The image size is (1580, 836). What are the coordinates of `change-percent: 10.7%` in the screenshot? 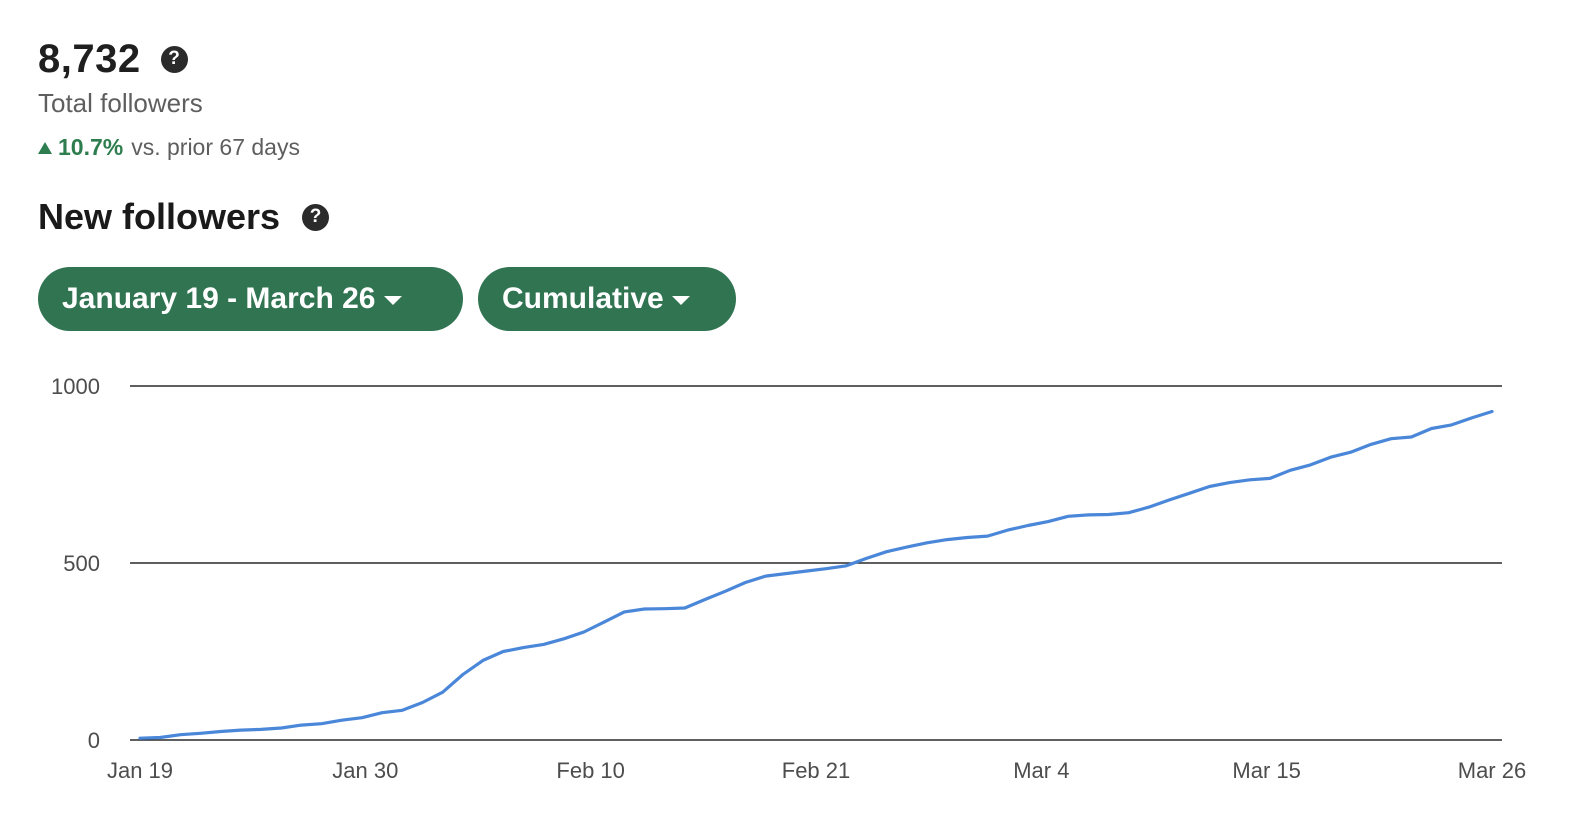 It's located at (91, 147).